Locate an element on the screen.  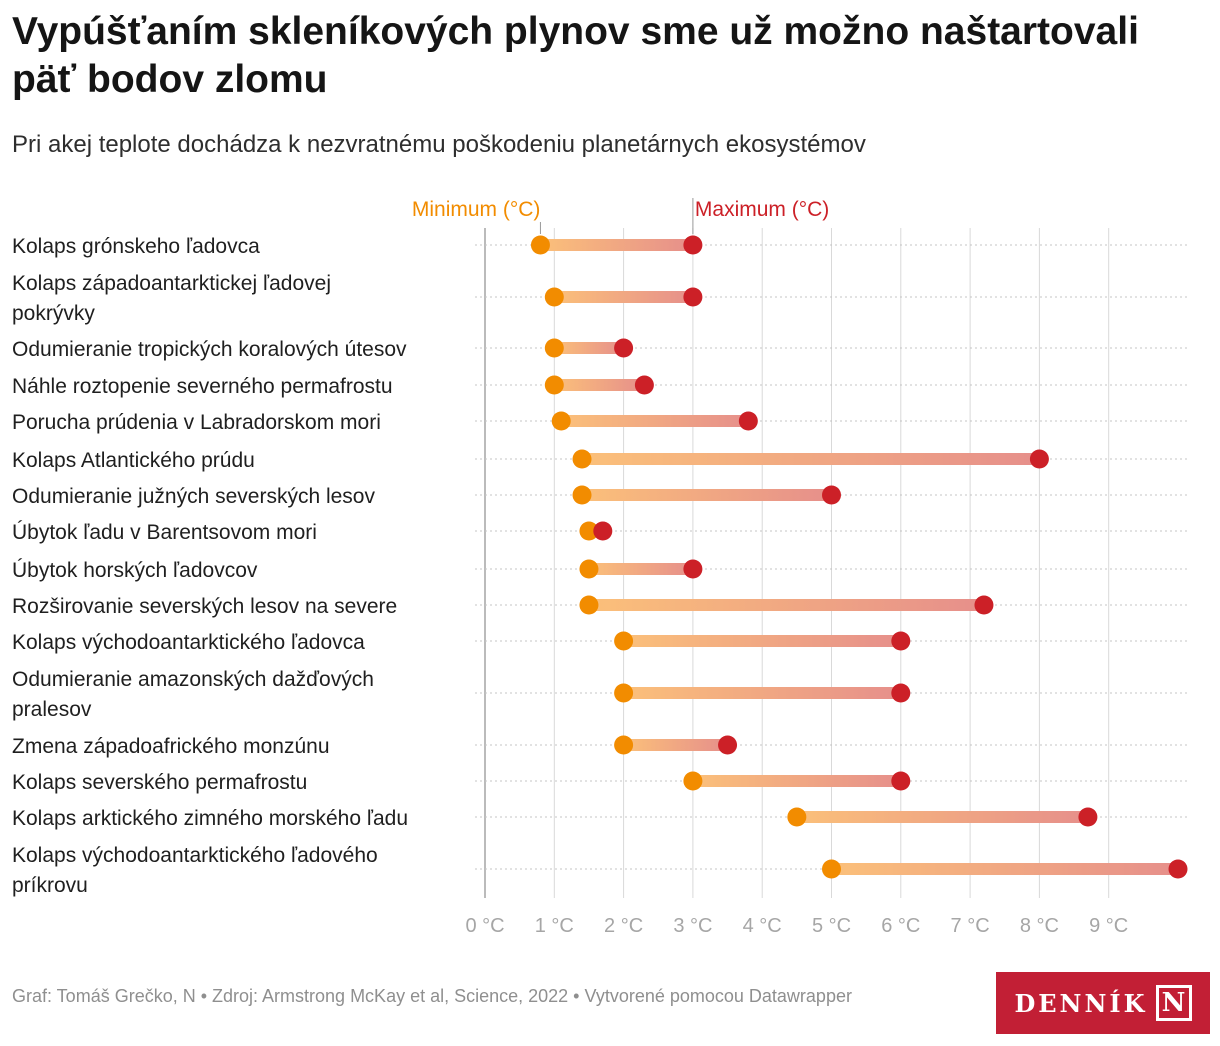
x-tick-label: 0 °C is located at coordinates (484, 926).